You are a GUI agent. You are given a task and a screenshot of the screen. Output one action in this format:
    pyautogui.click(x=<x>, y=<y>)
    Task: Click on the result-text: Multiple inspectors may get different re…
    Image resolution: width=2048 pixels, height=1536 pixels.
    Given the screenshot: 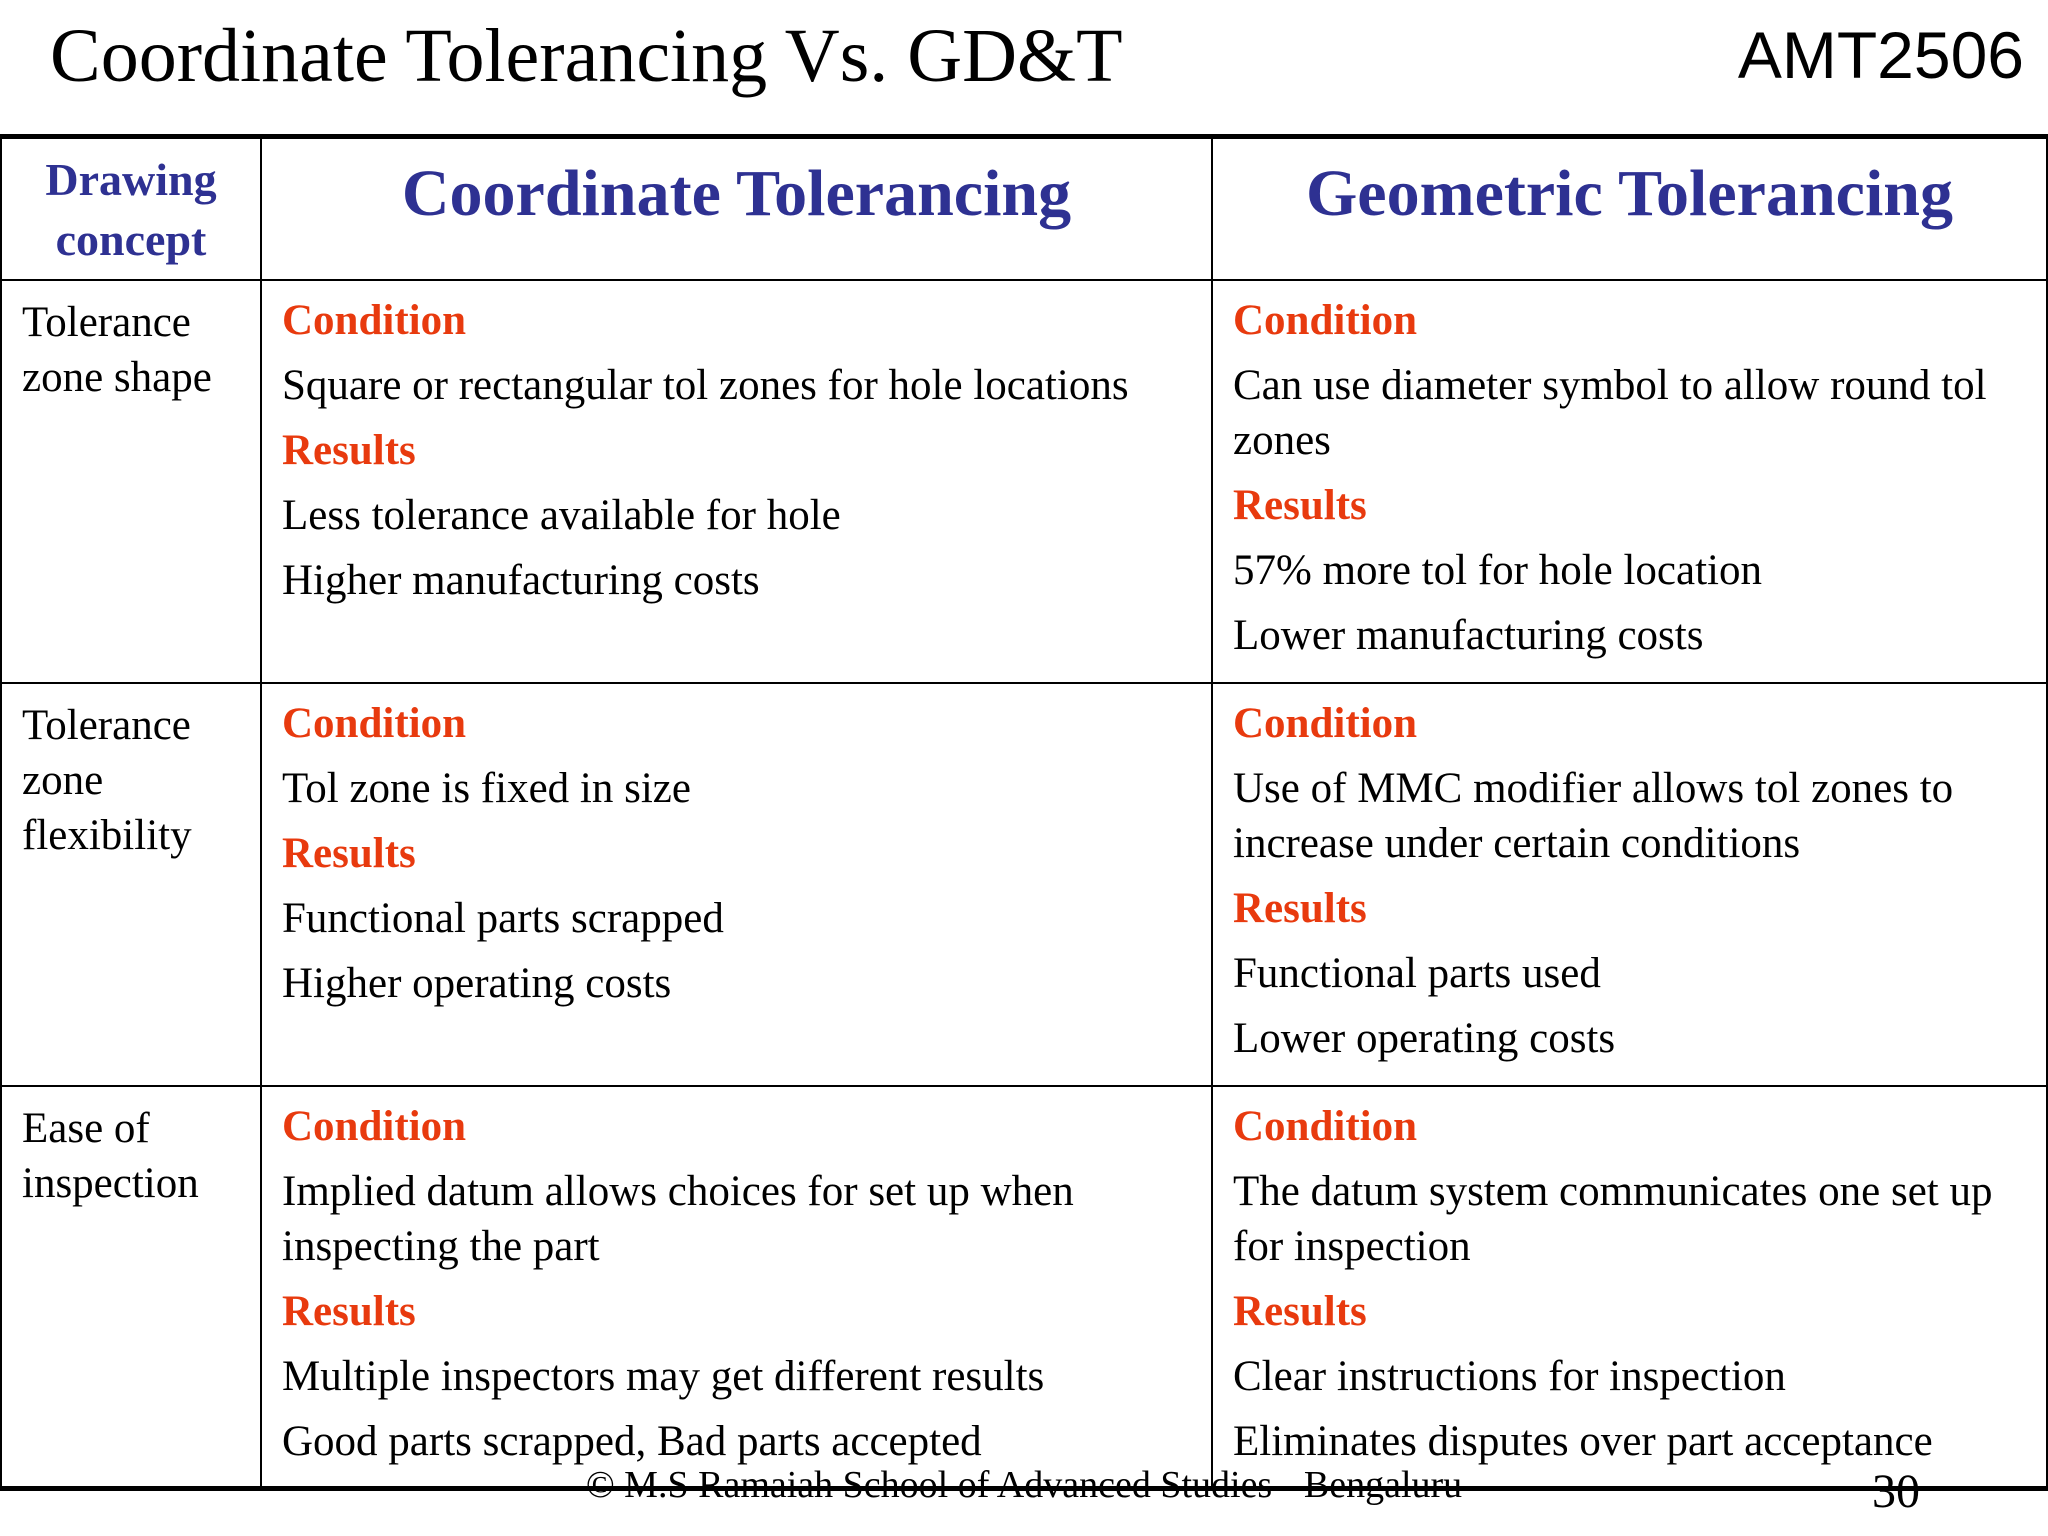 What is the action you would take?
    pyautogui.click(x=663, y=1376)
    